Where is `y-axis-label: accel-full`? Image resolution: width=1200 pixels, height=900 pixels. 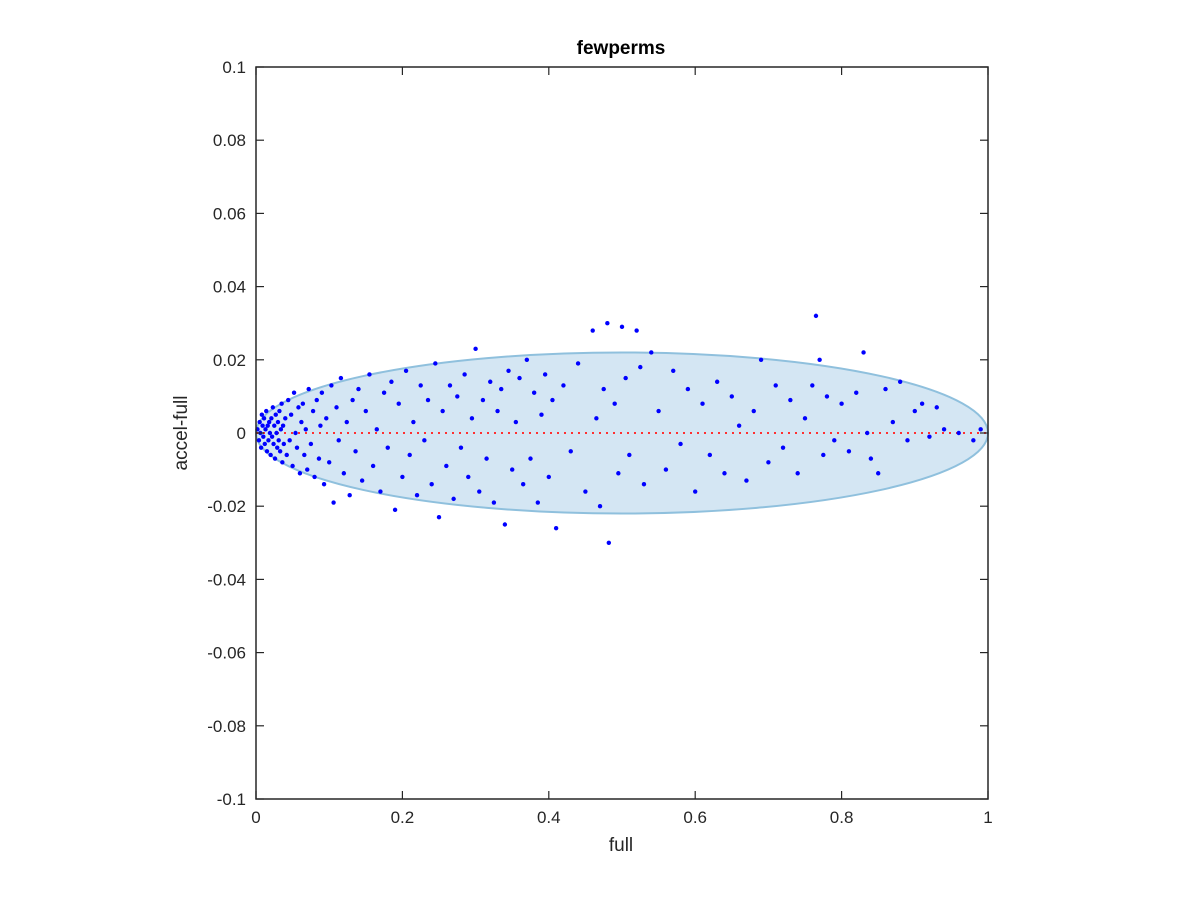 y-axis-label: accel-full is located at coordinates (181, 433).